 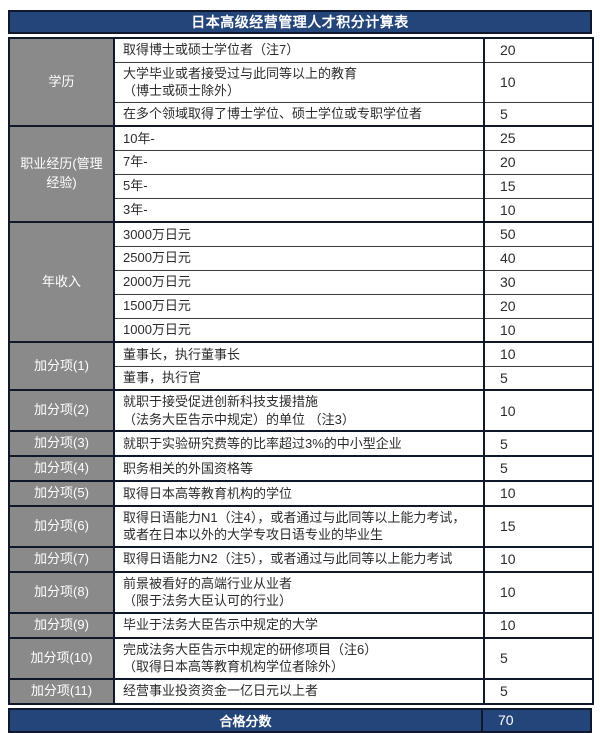 What do you see at coordinates (301, 378) in the screenshot?
I see `table-row: 董事，执行官 5` at bounding box center [301, 378].